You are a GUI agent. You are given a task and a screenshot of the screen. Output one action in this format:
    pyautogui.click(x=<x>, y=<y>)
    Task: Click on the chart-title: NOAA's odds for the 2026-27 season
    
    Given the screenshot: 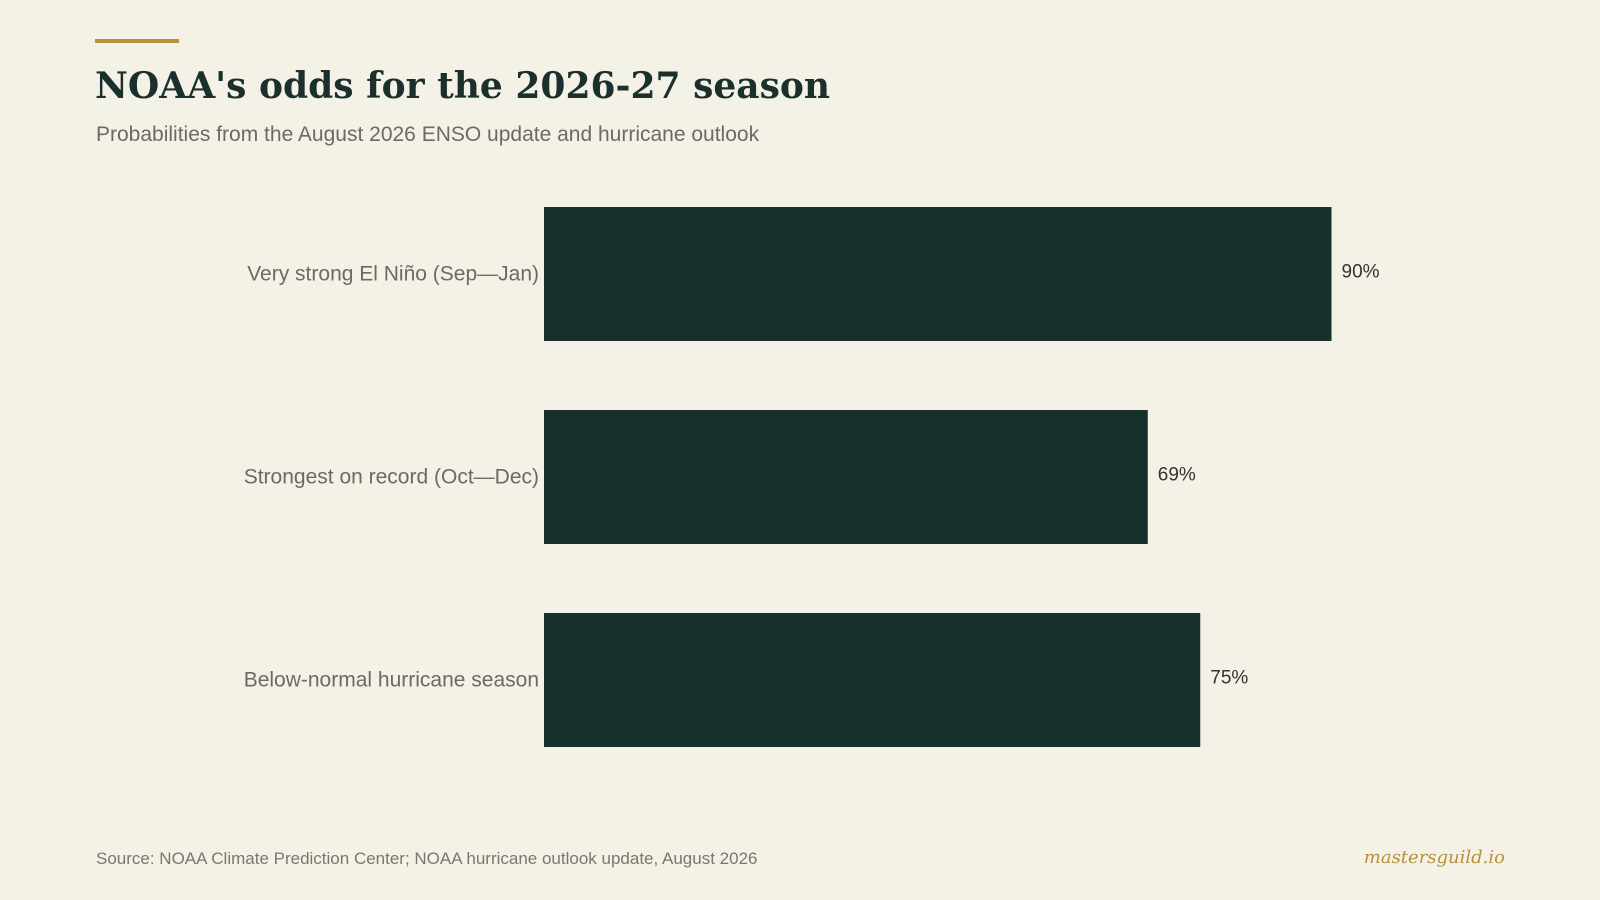 What is the action you would take?
    pyautogui.click(x=463, y=86)
    